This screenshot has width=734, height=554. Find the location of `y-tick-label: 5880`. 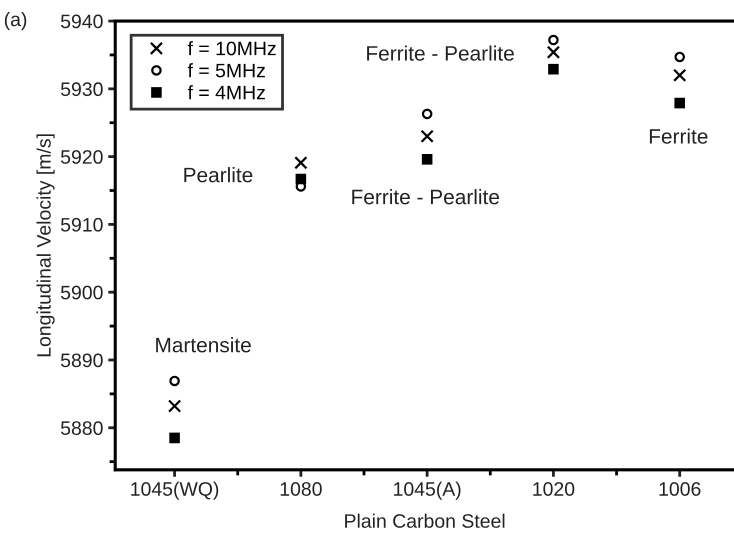

y-tick-label: 5880 is located at coordinates (81, 428).